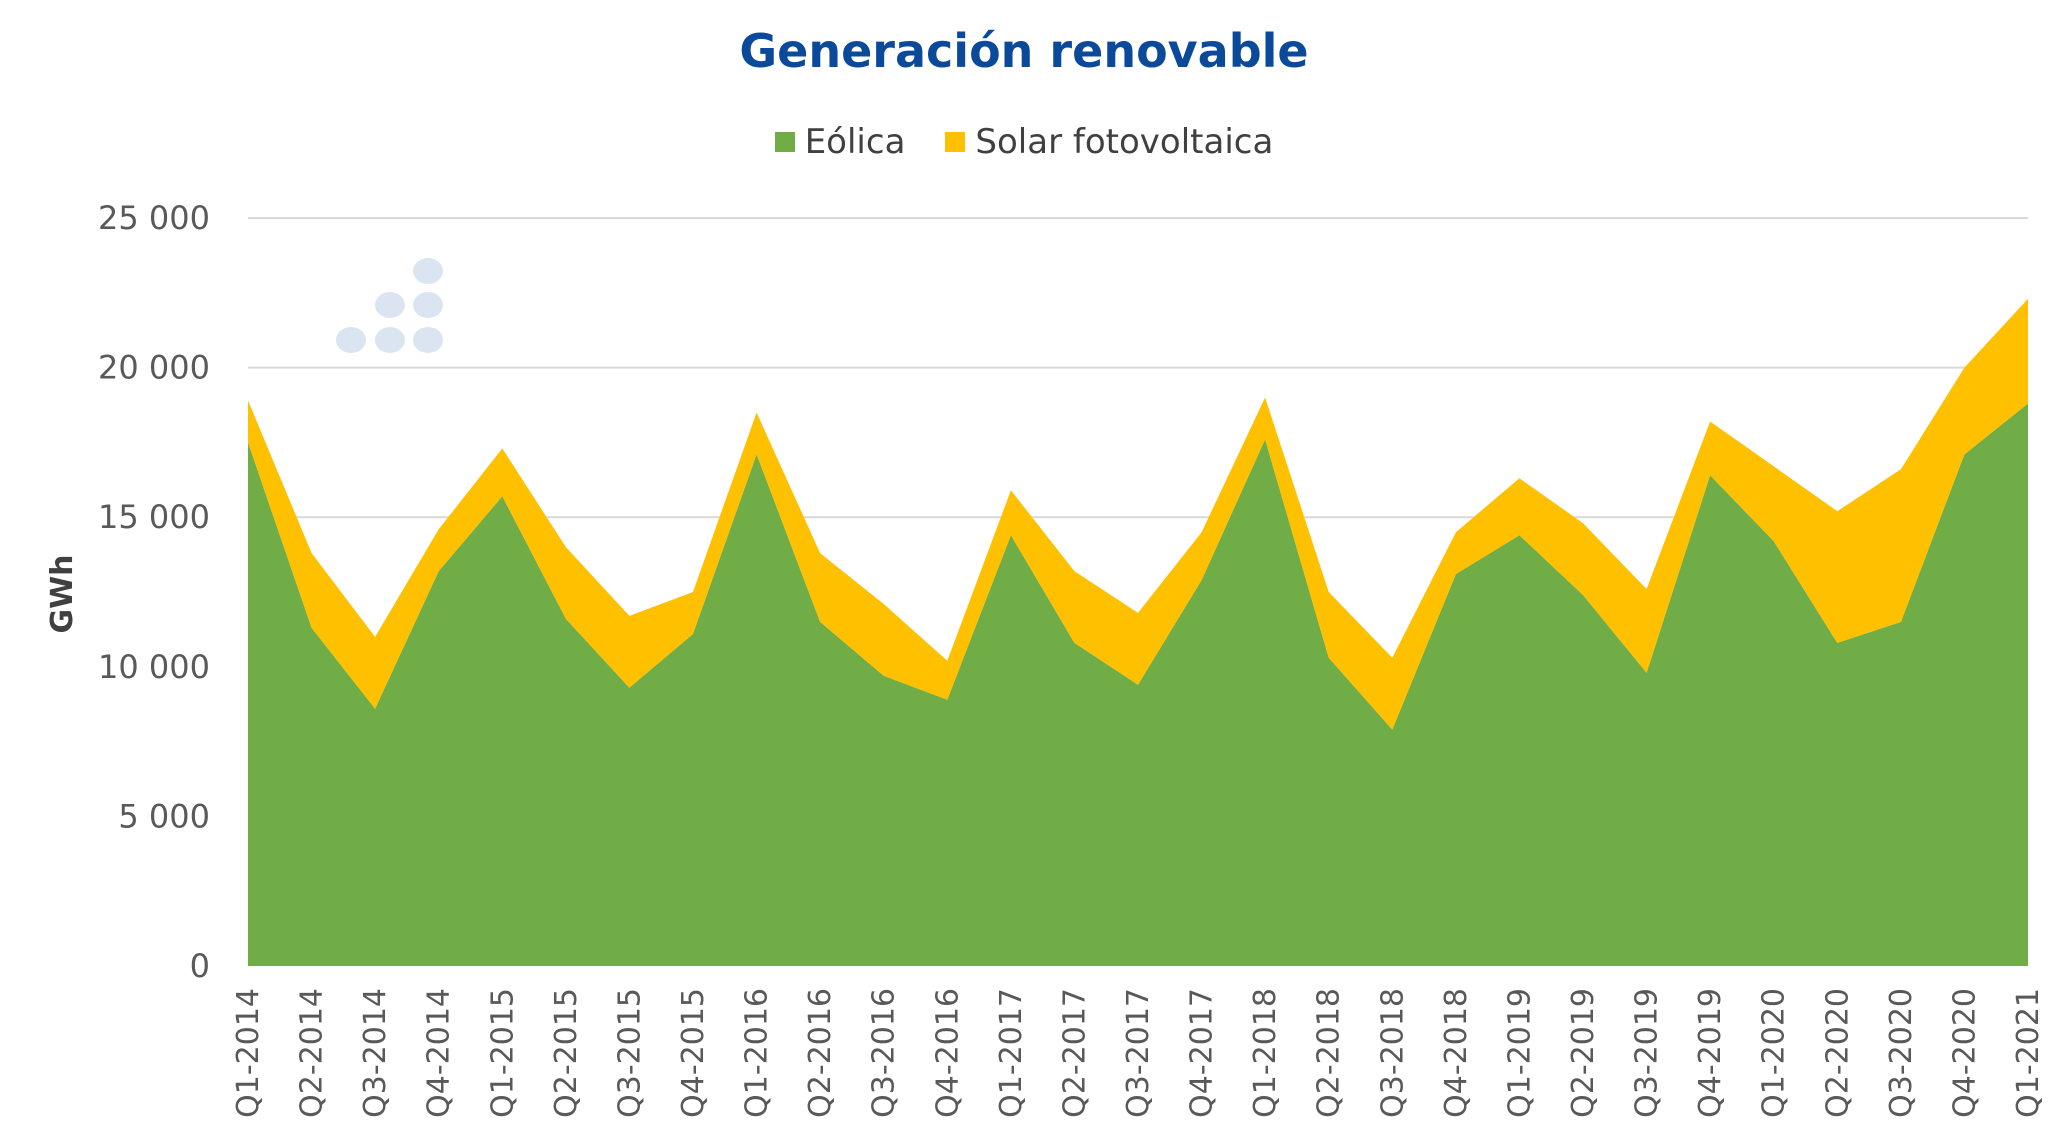 Image resolution: width=2048 pixels, height=1145 pixels. I want to click on legend-label-eolica: Eólica, so click(855, 142).